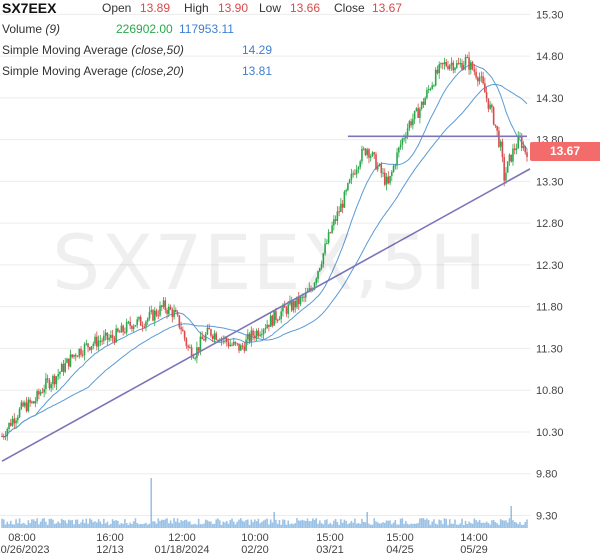  What do you see at coordinates (157, 71) in the screenshot?
I see `sma20-param: (close,20)` at bounding box center [157, 71].